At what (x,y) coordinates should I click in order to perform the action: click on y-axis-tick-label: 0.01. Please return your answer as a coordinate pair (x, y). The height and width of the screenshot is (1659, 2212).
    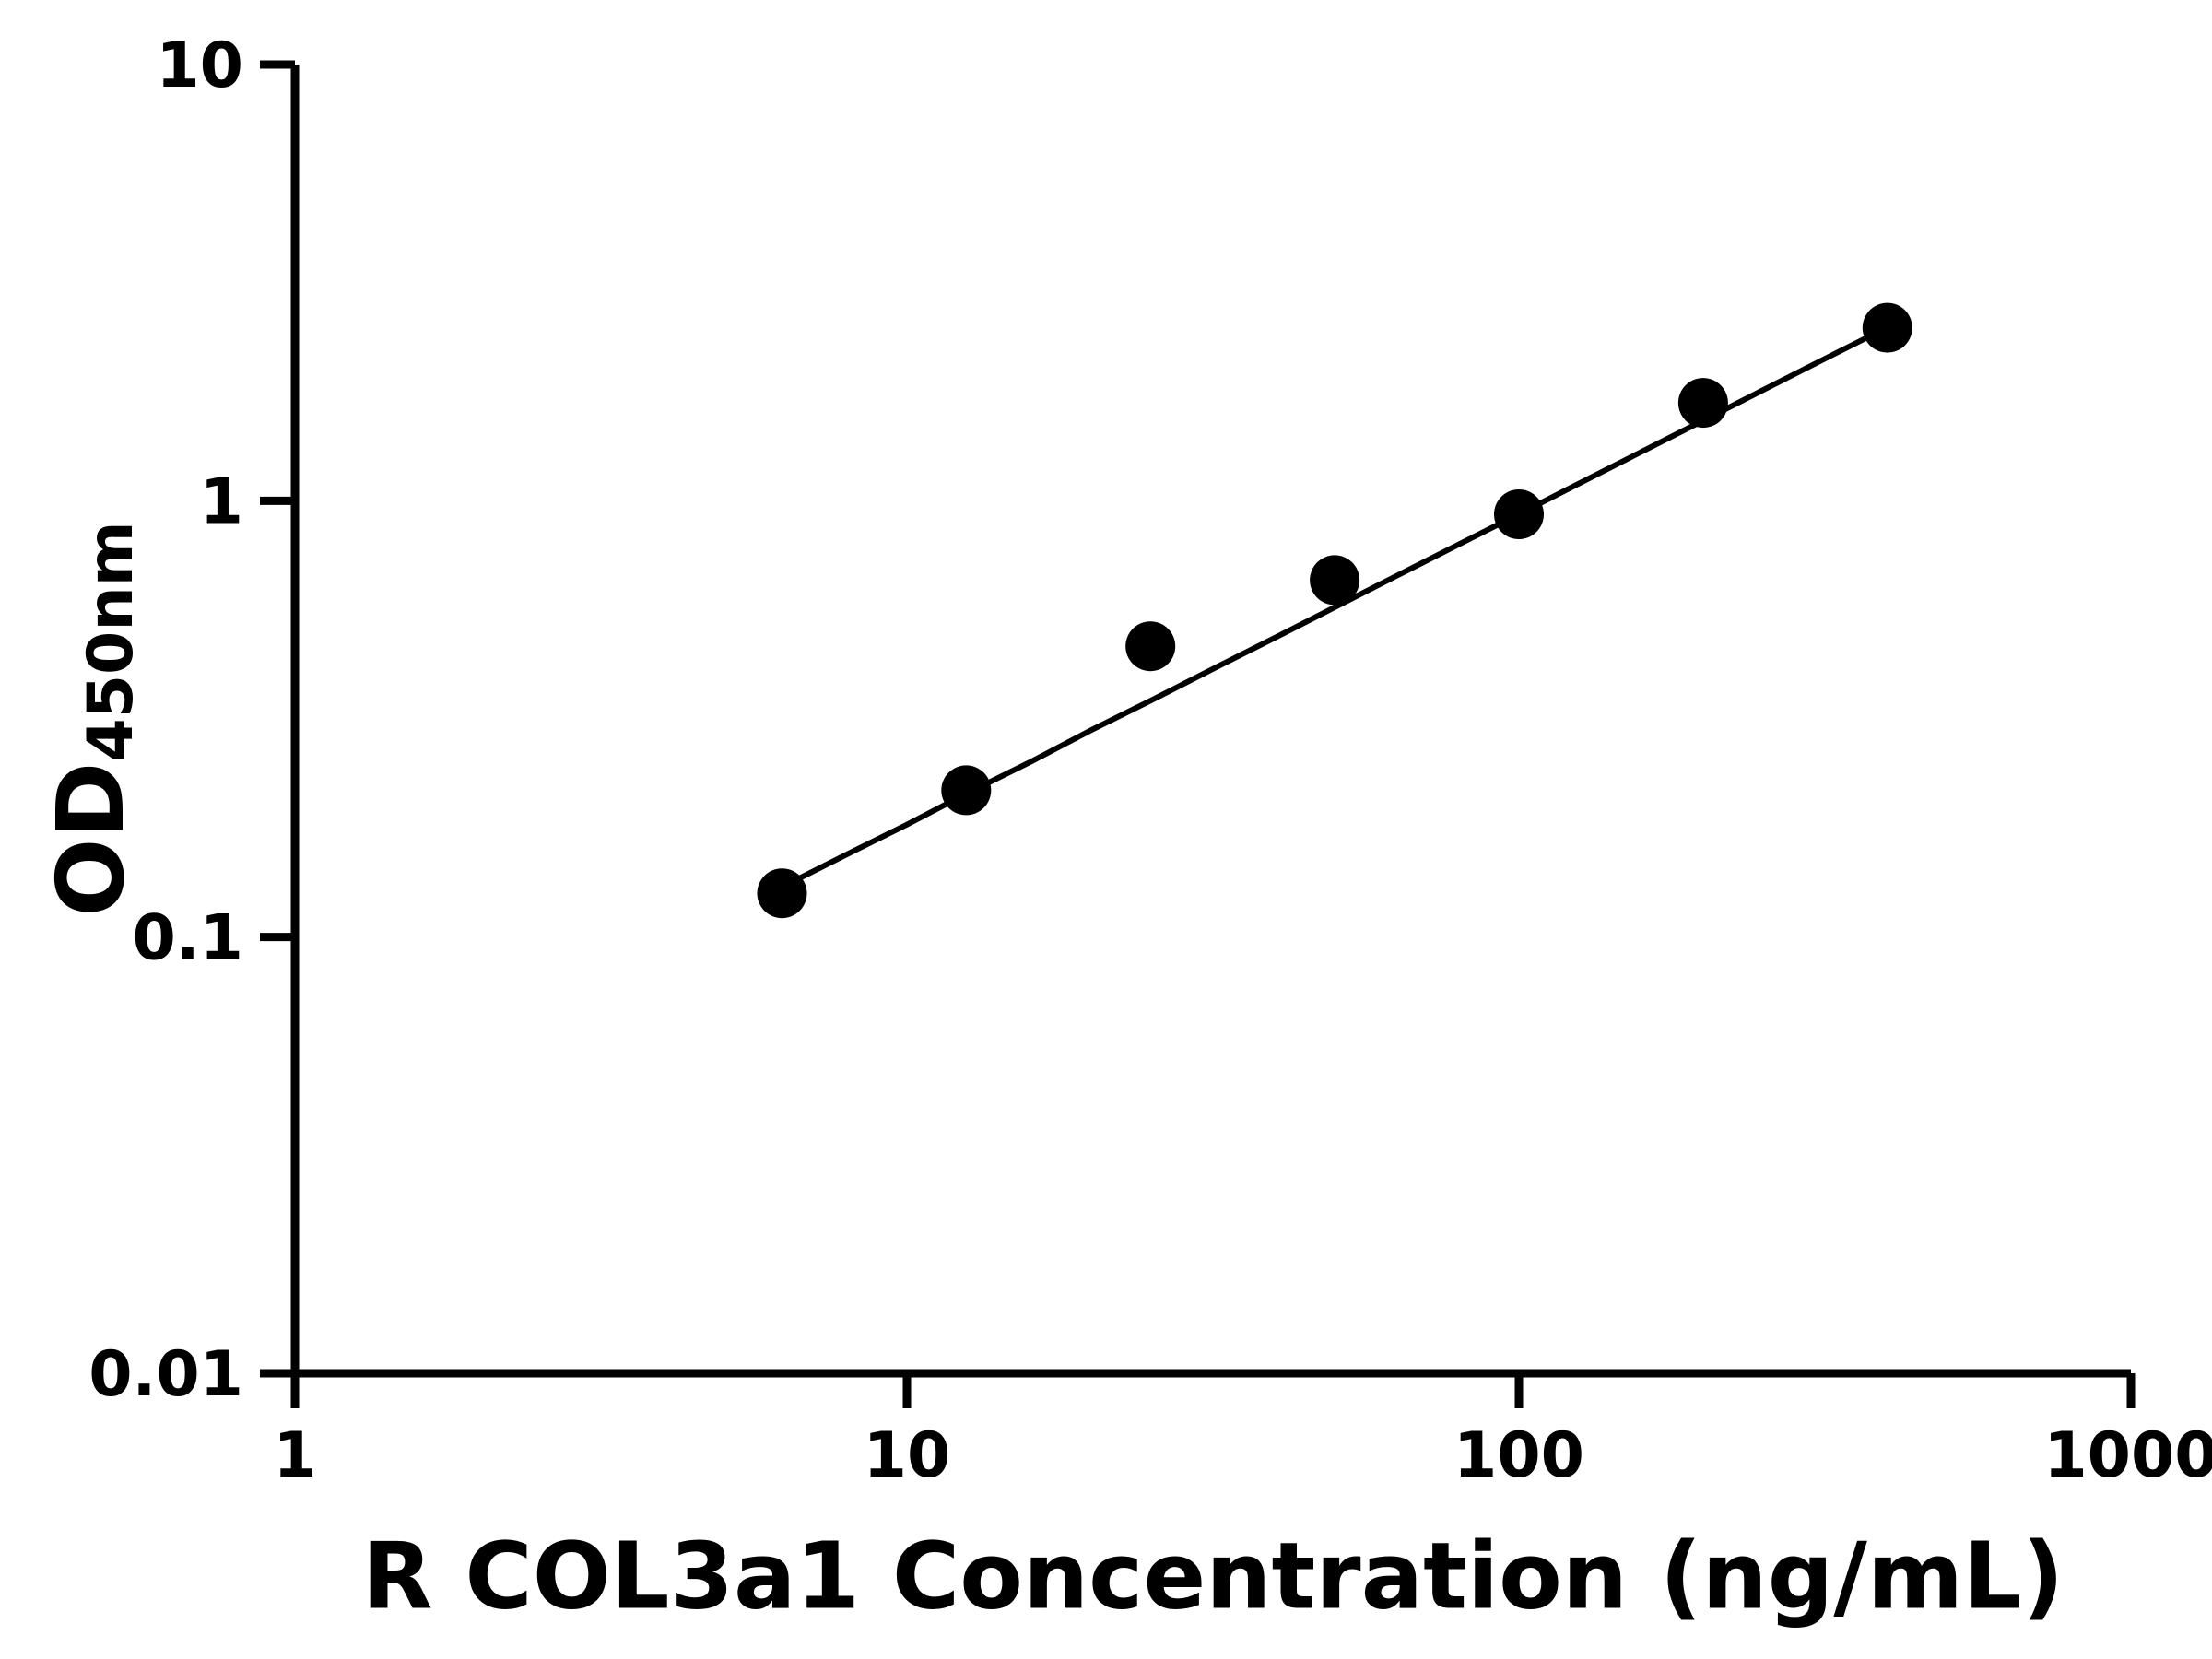
    Looking at the image, I should click on (165, 1374).